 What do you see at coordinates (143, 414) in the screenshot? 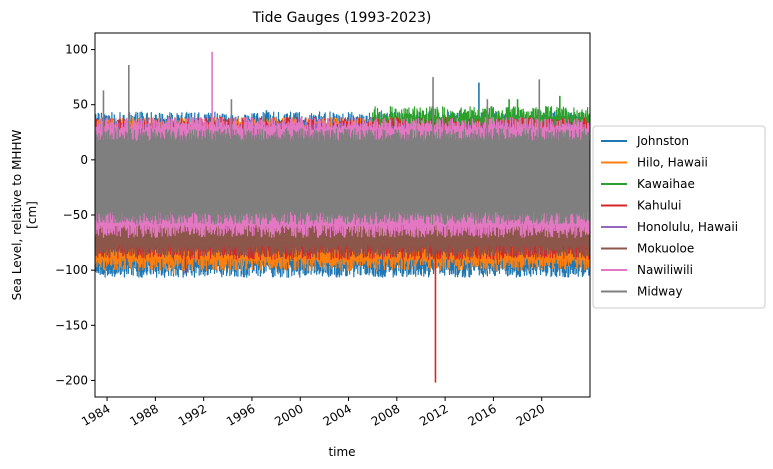
I see `x-tick-label: 1988` at bounding box center [143, 414].